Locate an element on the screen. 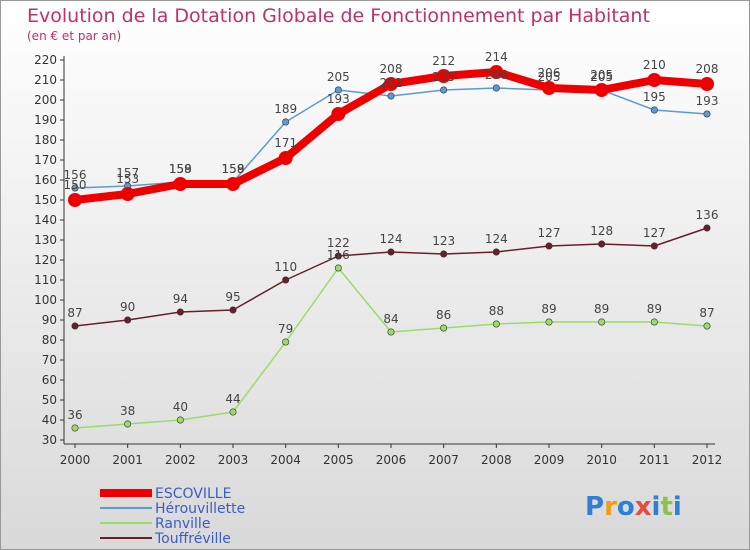 The image size is (750, 550). data-label-touffreville: 90 is located at coordinates (127, 307).